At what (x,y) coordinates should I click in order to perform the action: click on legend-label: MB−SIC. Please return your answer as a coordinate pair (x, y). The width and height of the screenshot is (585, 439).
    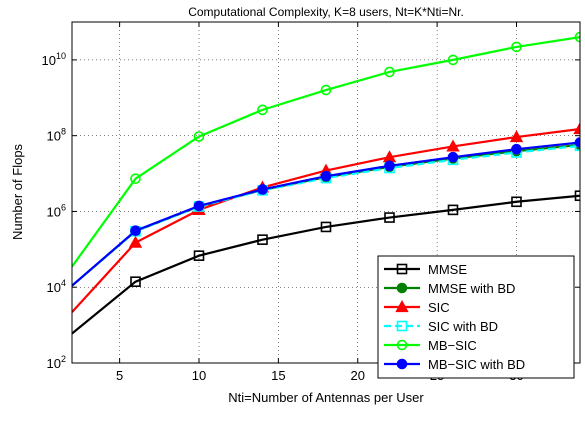
    Looking at the image, I should click on (452, 345).